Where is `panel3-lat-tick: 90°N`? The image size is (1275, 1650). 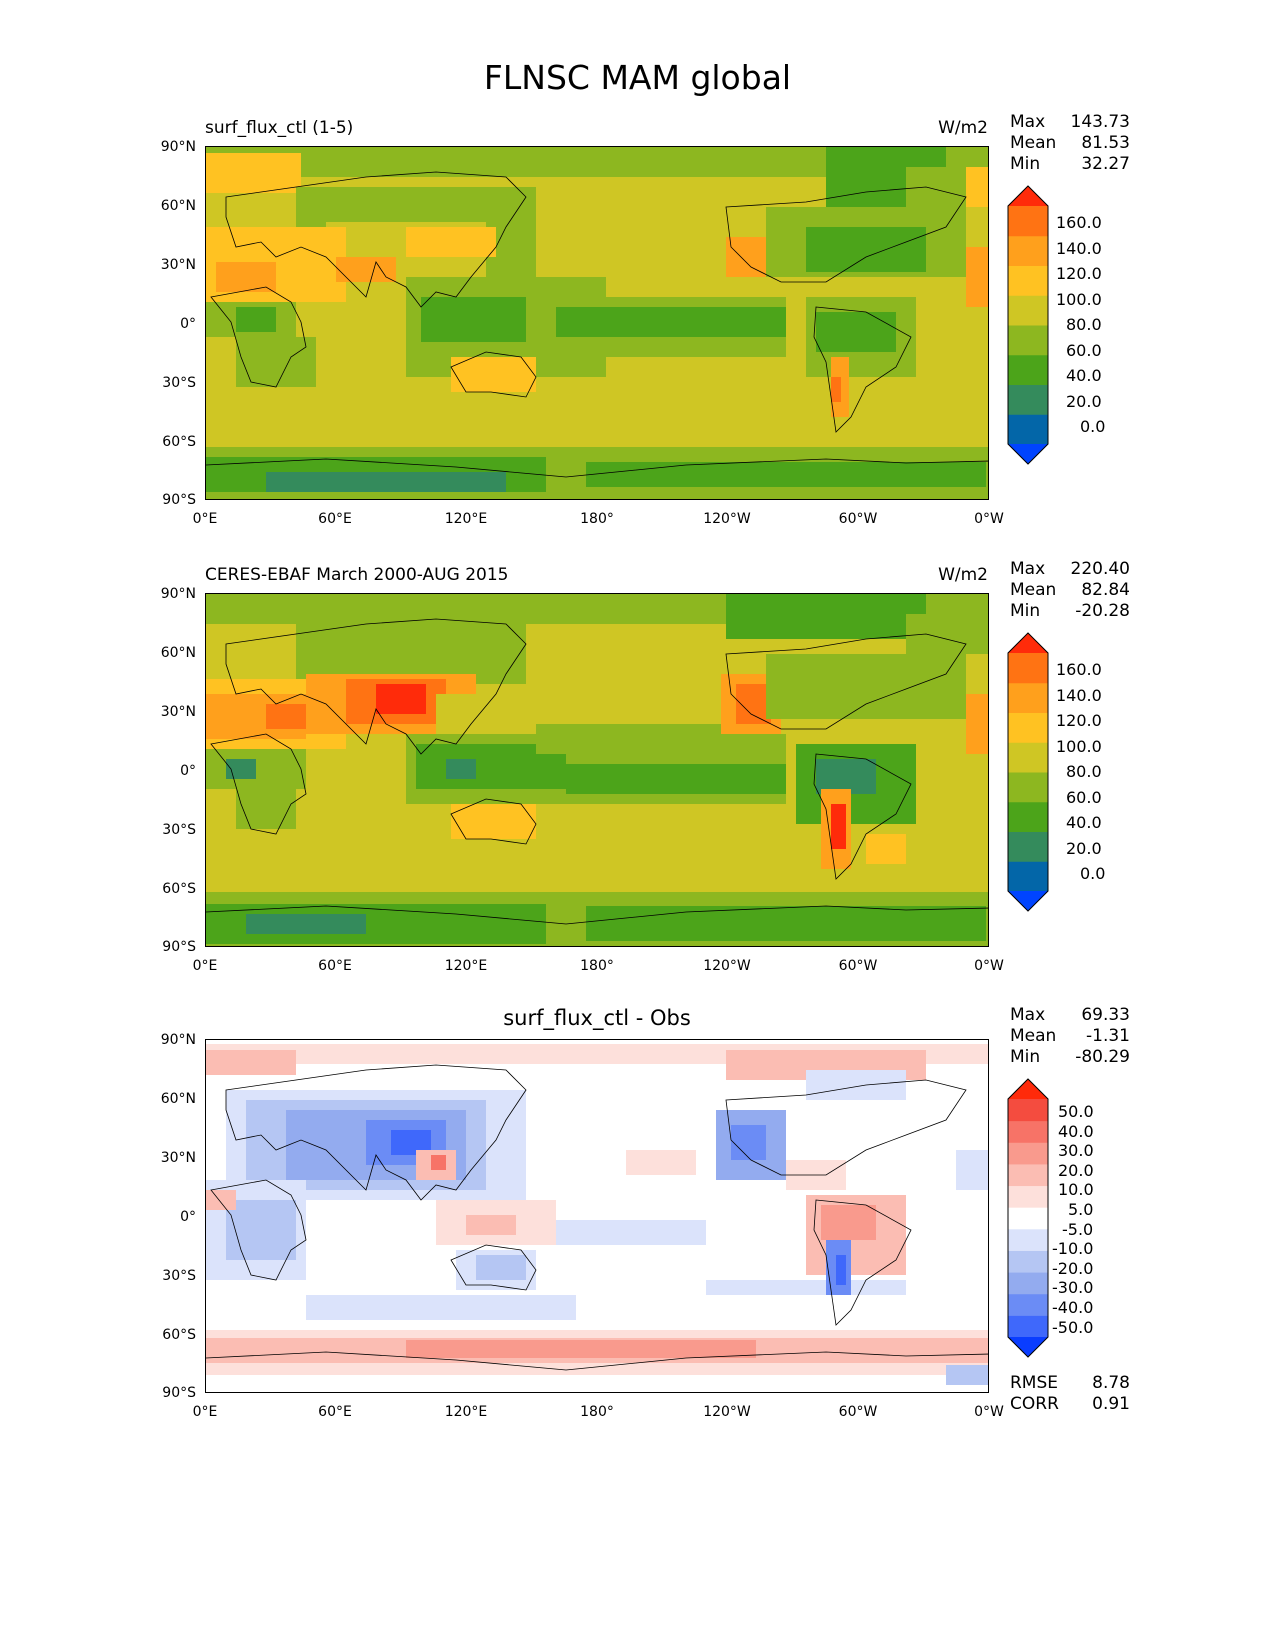 panel3-lat-tick: 90°N is located at coordinates (178, 1040).